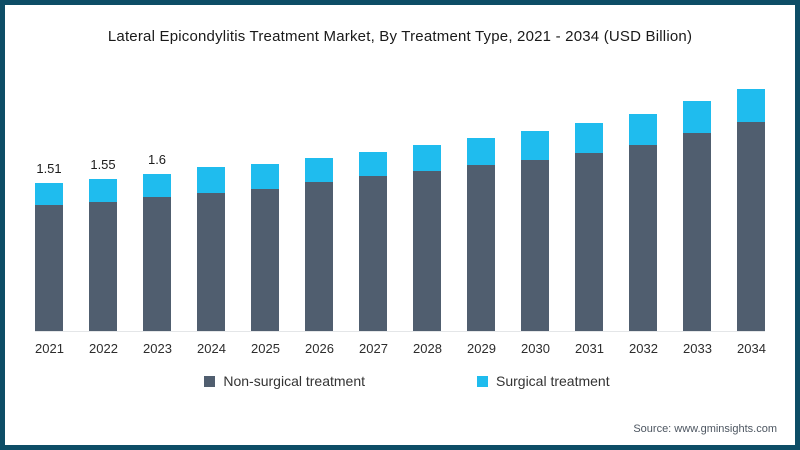  I want to click on source-text: Source: www.gminsights.com, so click(705, 429).